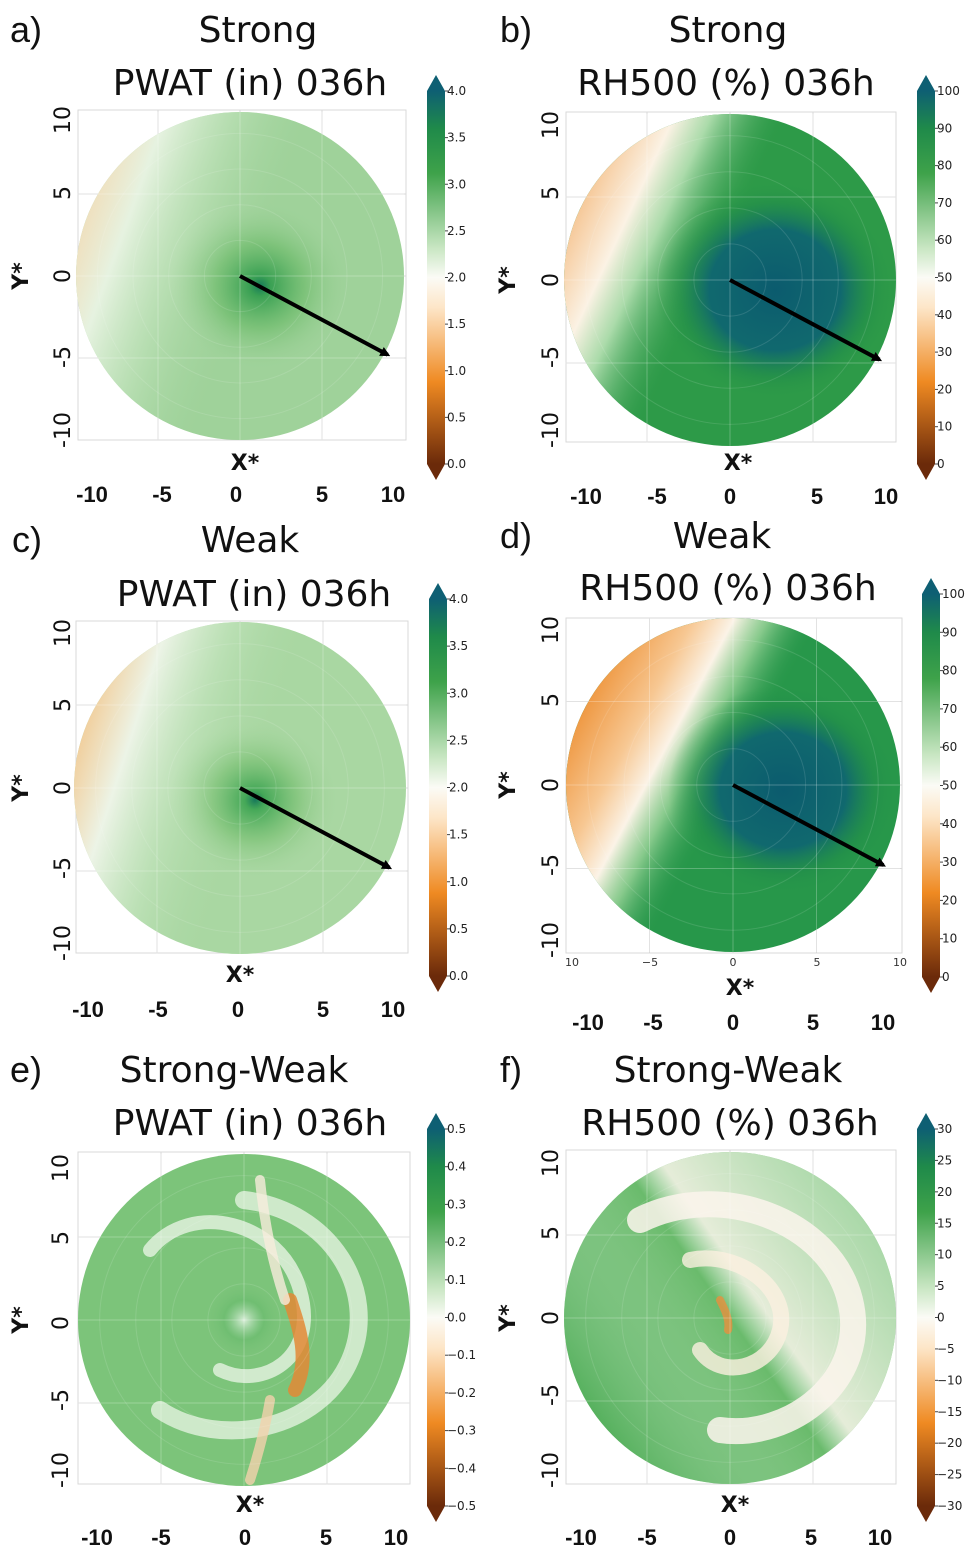 This screenshot has height=1550, width=971. What do you see at coordinates (456, 417) in the screenshot?
I see `colorbar-tick-label: 0.5` at bounding box center [456, 417].